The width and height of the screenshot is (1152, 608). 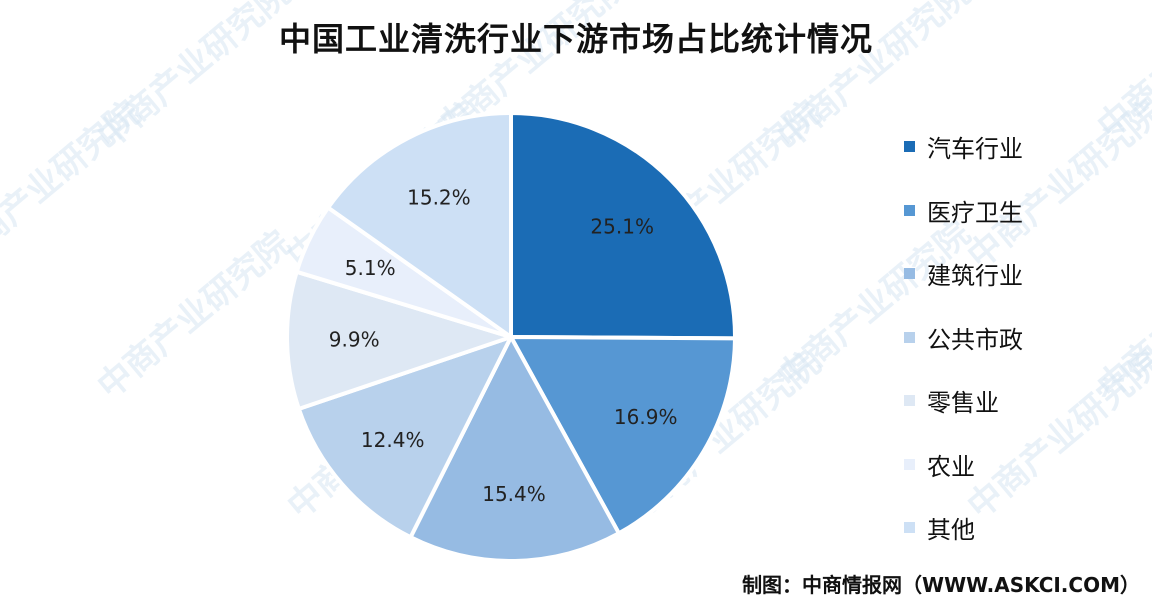 I want to click on legend-label: 零售业, so click(x=963, y=403).